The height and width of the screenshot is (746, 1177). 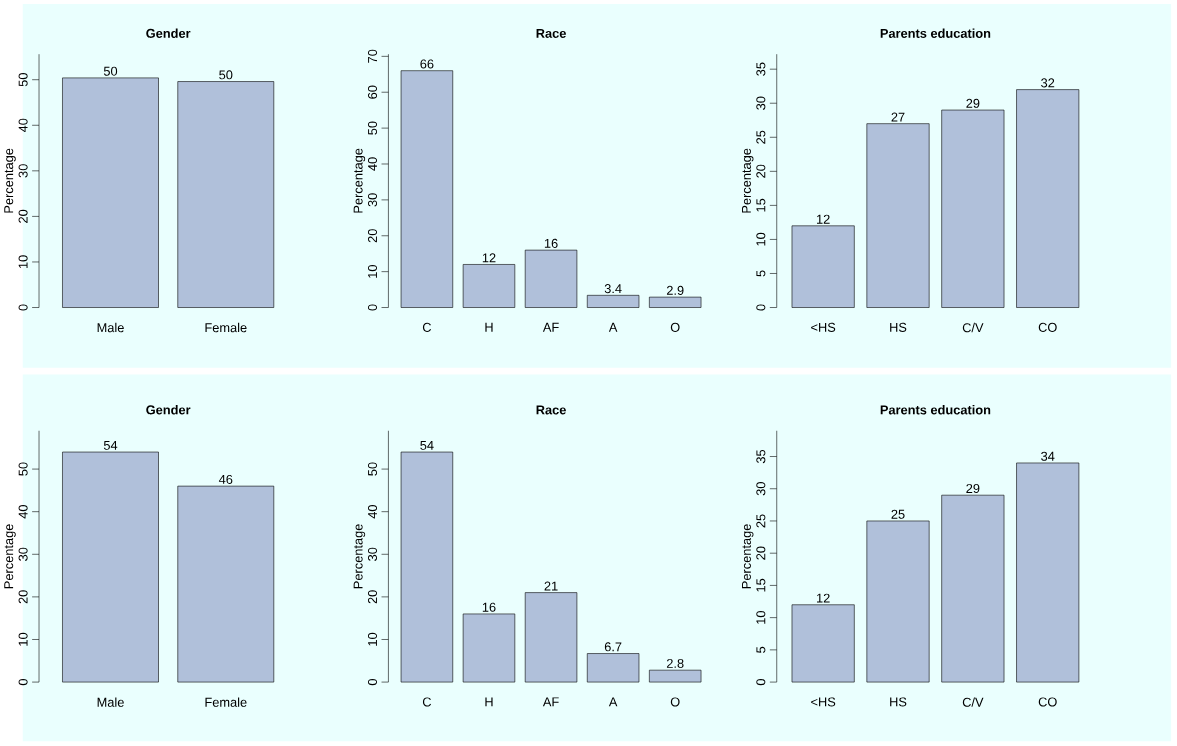 What do you see at coordinates (613, 647) in the screenshot?
I see `data-label: 6.7` at bounding box center [613, 647].